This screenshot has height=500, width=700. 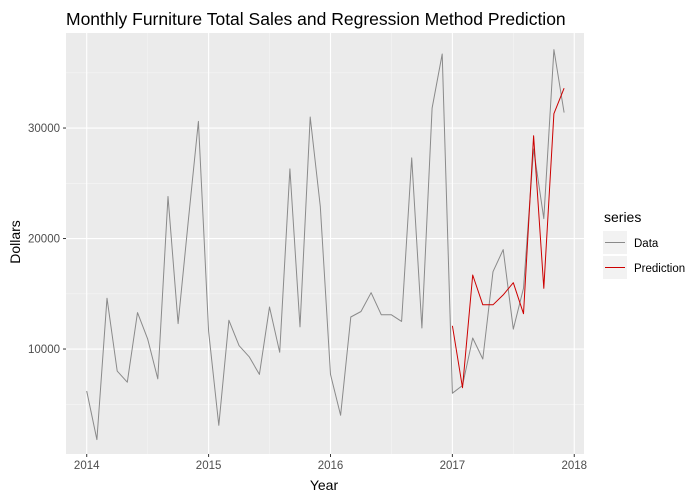 I want to click on y-axis: 10000 20000 30000, so click(x=47, y=239).